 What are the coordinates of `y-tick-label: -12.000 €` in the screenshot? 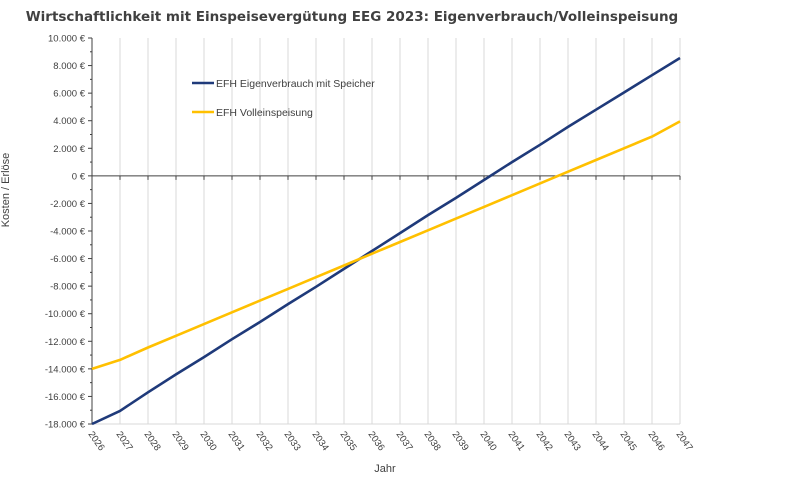 It's located at (65, 342).